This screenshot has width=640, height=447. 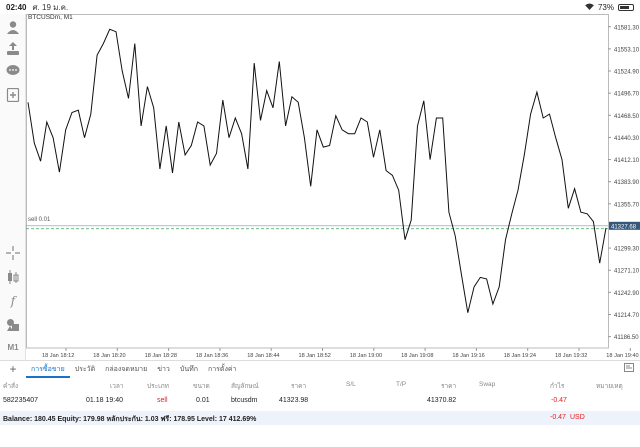 I want to click on x-tick-label: 18 Jan 19:08, so click(x=417, y=356).